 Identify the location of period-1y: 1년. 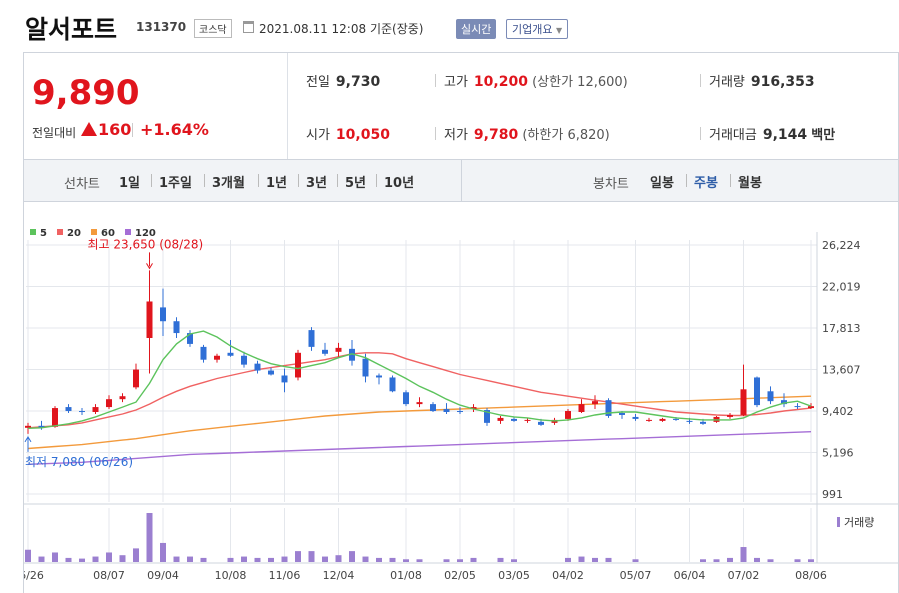
(277, 183).